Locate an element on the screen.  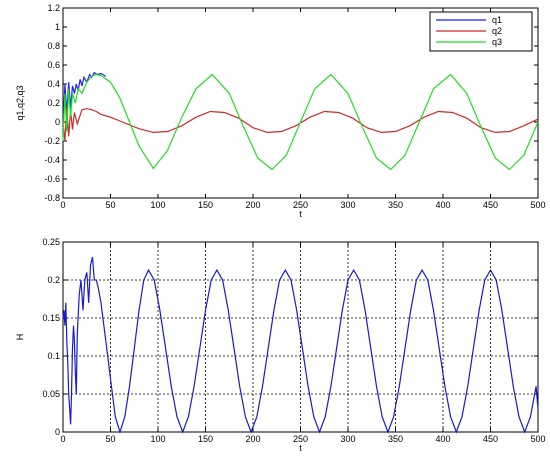
bottom-x-tick-label: 250 is located at coordinates (300, 439).